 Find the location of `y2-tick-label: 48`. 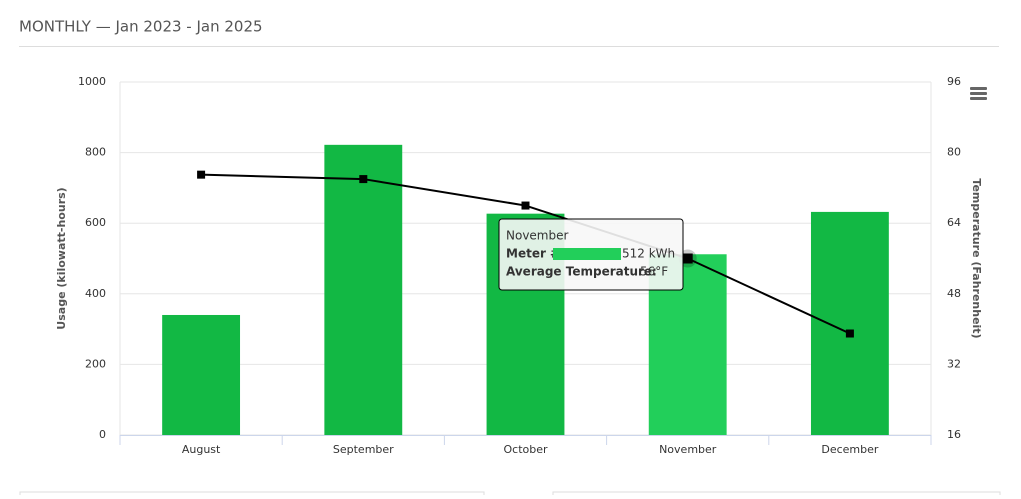

y2-tick-label: 48 is located at coordinates (954, 293).